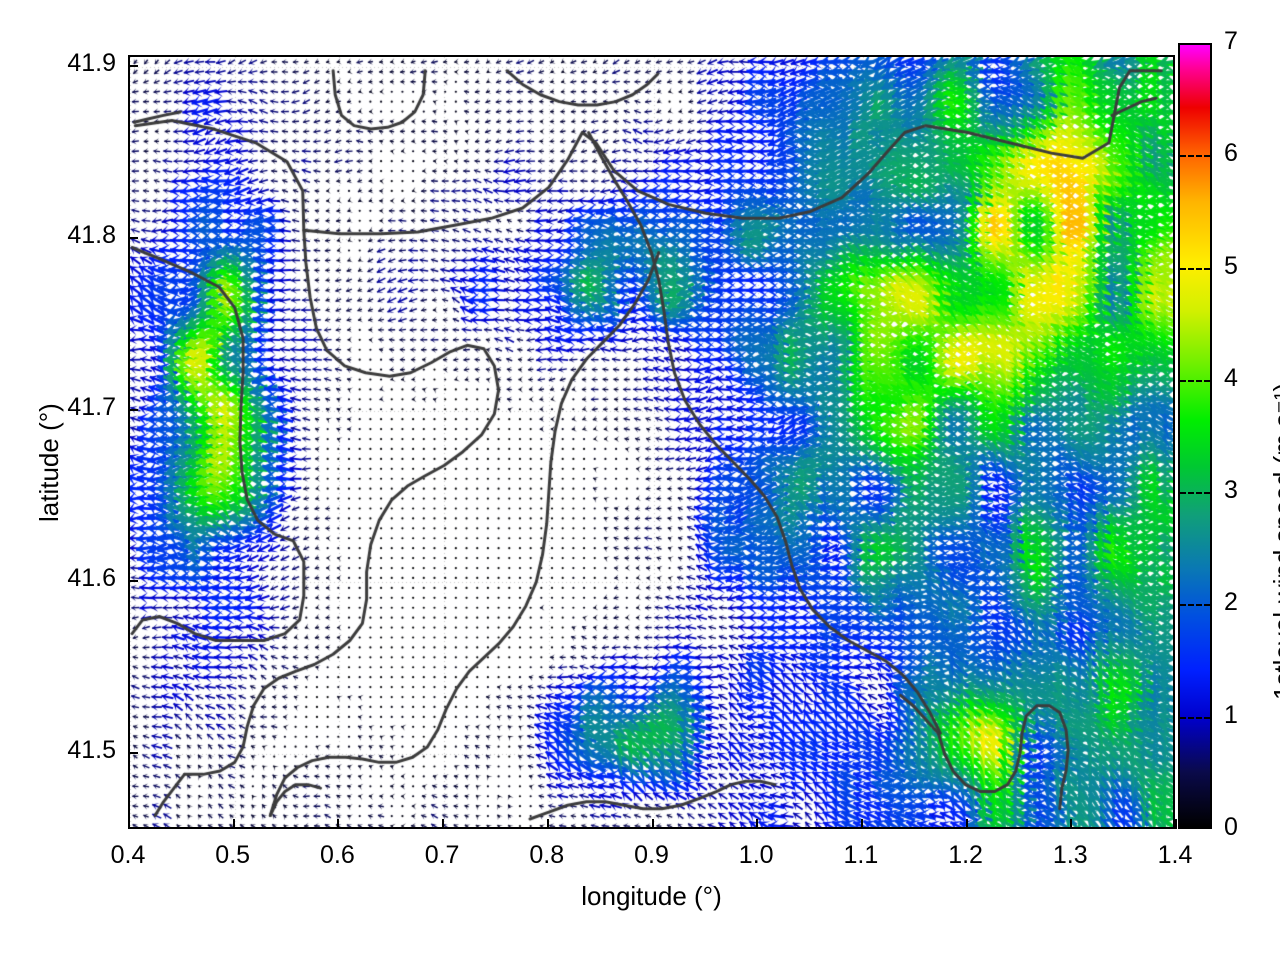 The height and width of the screenshot is (960, 1280). What do you see at coordinates (1274, 541) in the screenshot?
I see `colorbar-title: 1stlevel-wind speed (m s⁻¹)` at bounding box center [1274, 541].